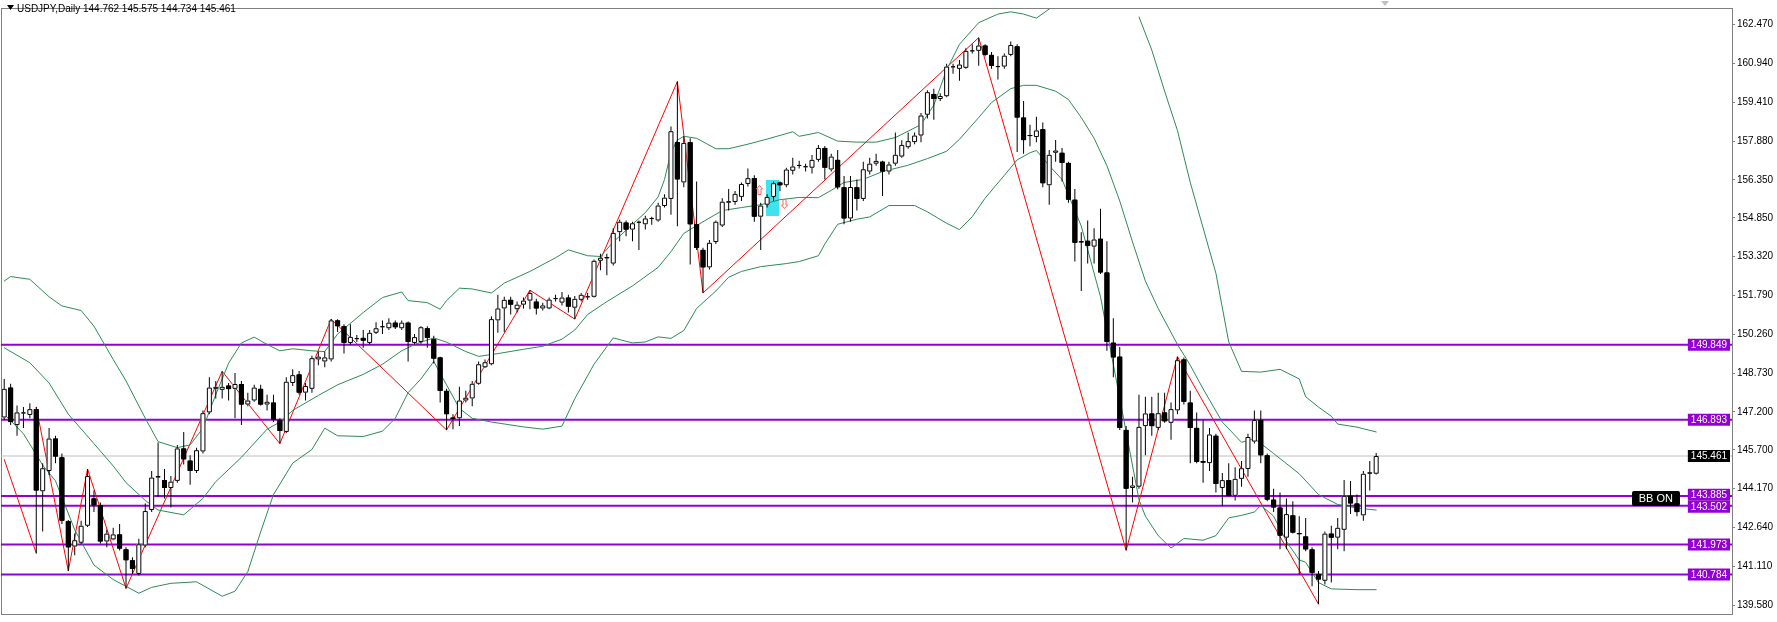  What do you see at coordinates (126, 8) in the screenshot?
I see `chart-title: USDJPY,Daily 144.762 145.575 144.734 145.461` at bounding box center [126, 8].